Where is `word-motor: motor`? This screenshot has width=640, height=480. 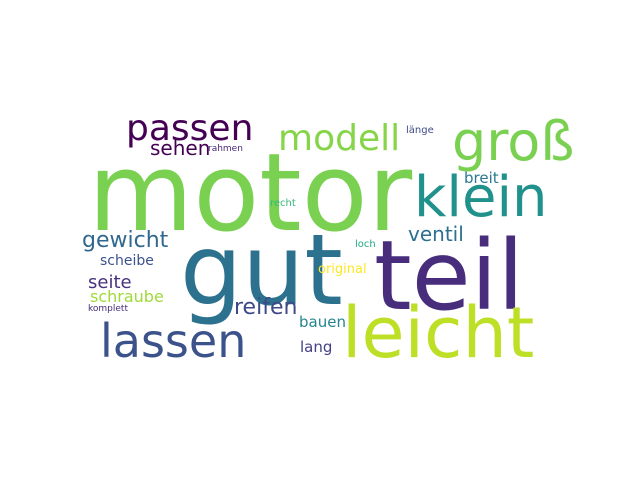
word-motor: motor is located at coordinates (250, 193).